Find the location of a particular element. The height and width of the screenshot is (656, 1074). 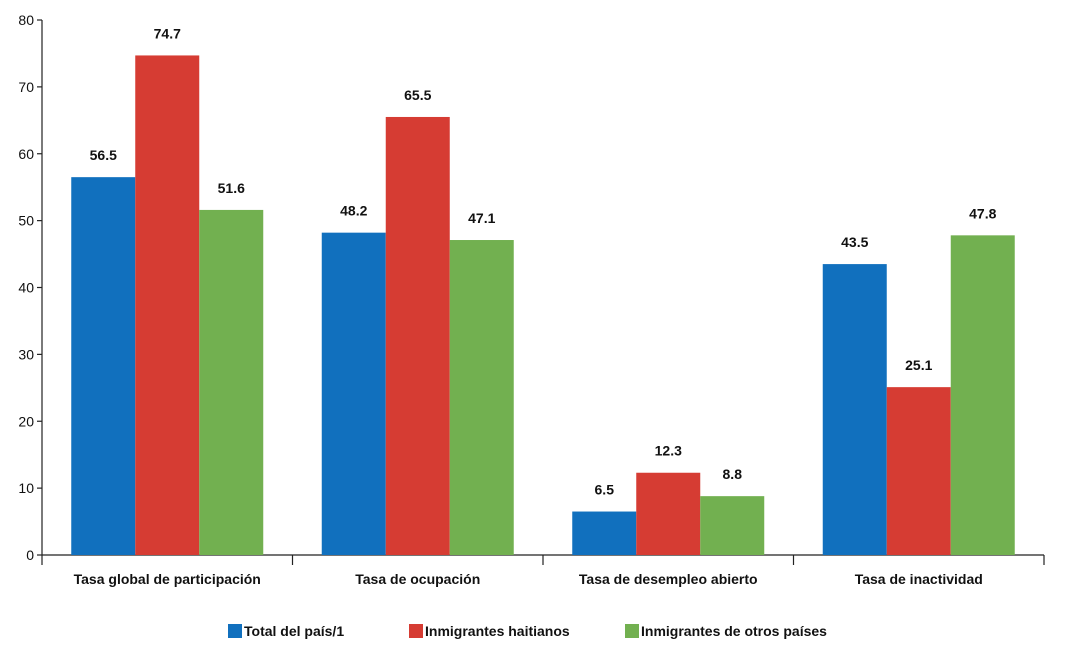

bar-value-label: 65.5 is located at coordinates (417, 95).